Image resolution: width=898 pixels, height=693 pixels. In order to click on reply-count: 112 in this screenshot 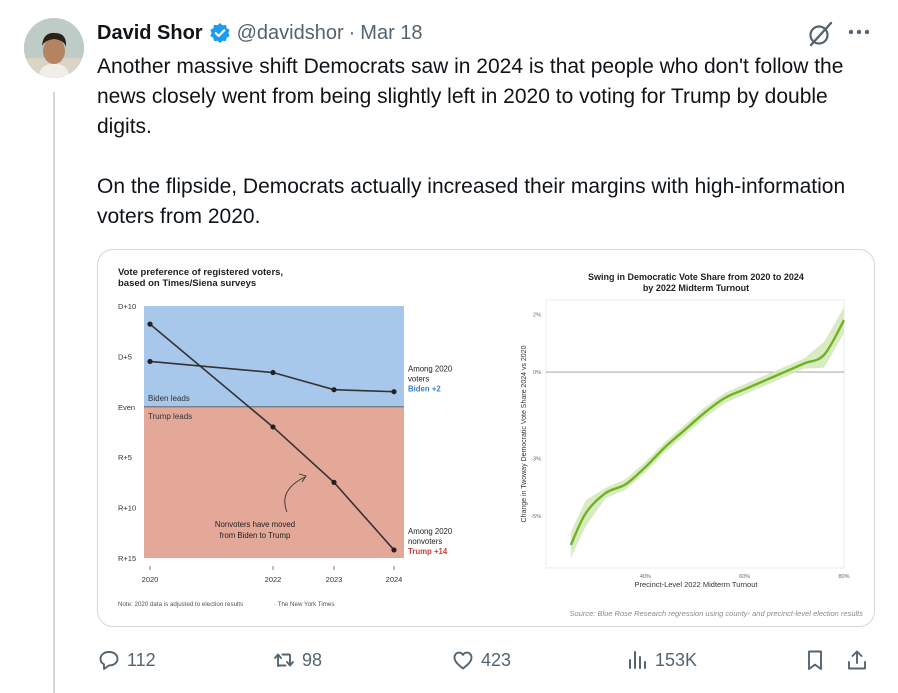, I will do `click(141, 659)`.